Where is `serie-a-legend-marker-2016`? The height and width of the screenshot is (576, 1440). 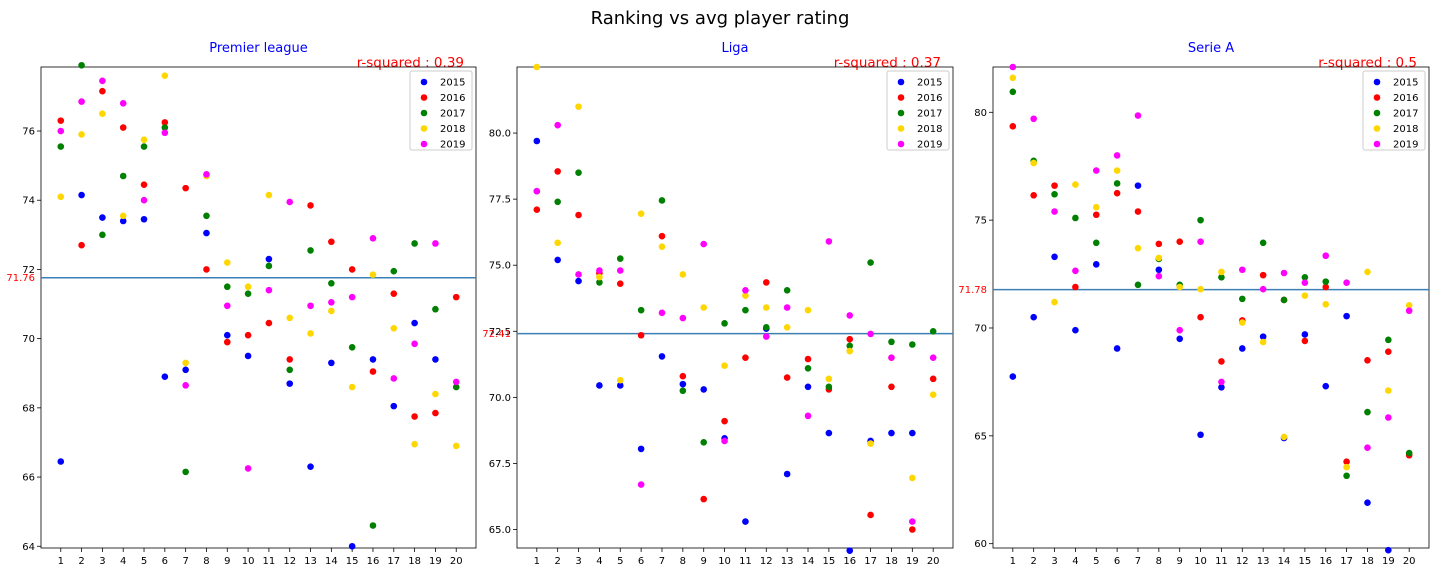 serie-a-legend-marker-2016 is located at coordinates (1377, 97).